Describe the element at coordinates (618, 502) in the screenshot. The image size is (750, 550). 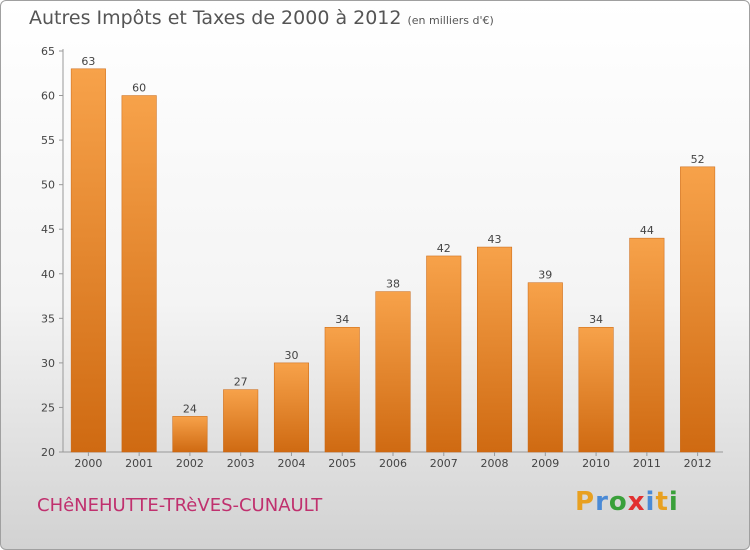
I see `logo-letter: o` at that location.